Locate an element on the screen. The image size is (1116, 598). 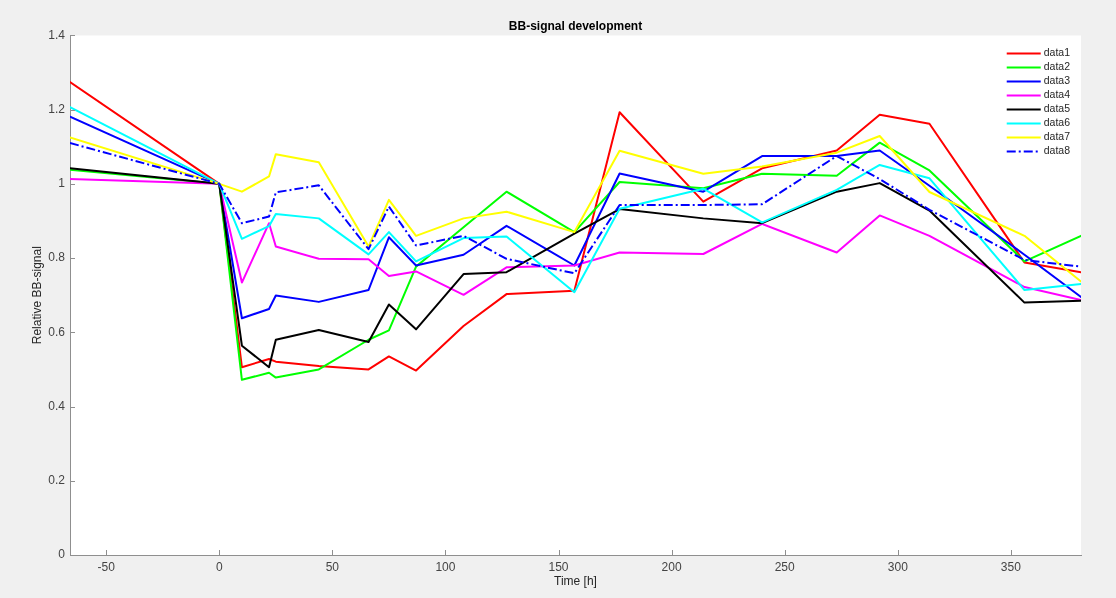
legend-label: data4 is located at coordinates (1057, 94).